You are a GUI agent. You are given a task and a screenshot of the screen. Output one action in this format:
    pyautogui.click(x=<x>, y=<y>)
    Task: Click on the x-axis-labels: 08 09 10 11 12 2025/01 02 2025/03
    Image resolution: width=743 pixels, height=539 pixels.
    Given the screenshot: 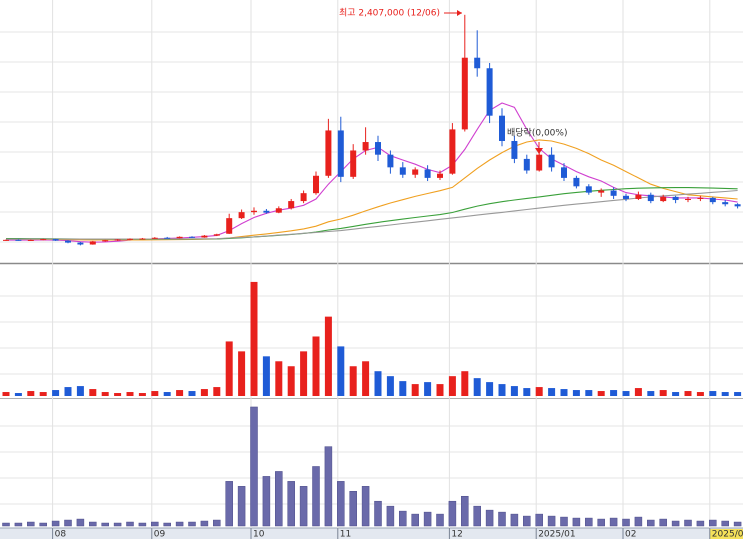 What is the action you would take?
    pyautogui.click(x=397, y=533)
    